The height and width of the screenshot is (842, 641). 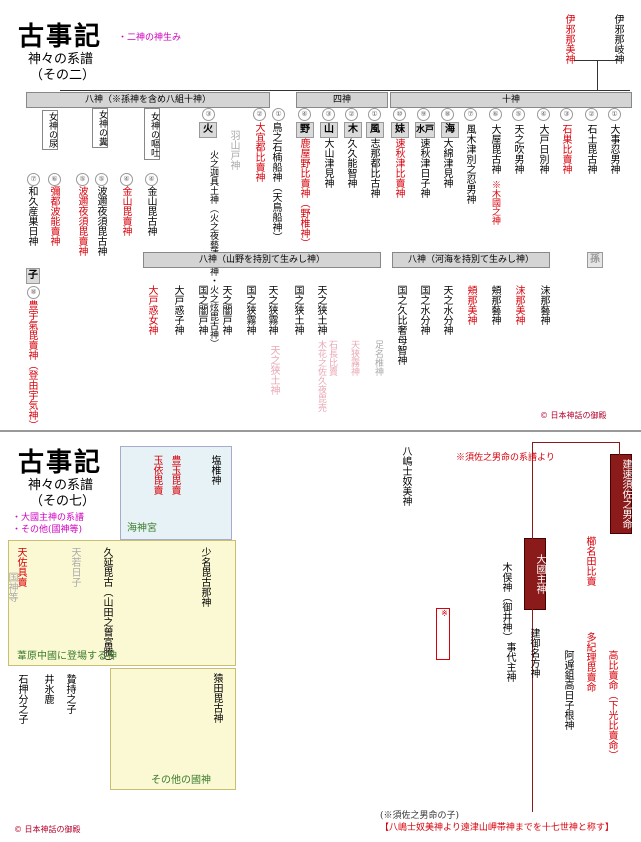 What do you see at coordinates (258, 152) in the screenshot?
I see `god-ooketsuhime: 大宜都比賣神` at bounding box center [258, 152].